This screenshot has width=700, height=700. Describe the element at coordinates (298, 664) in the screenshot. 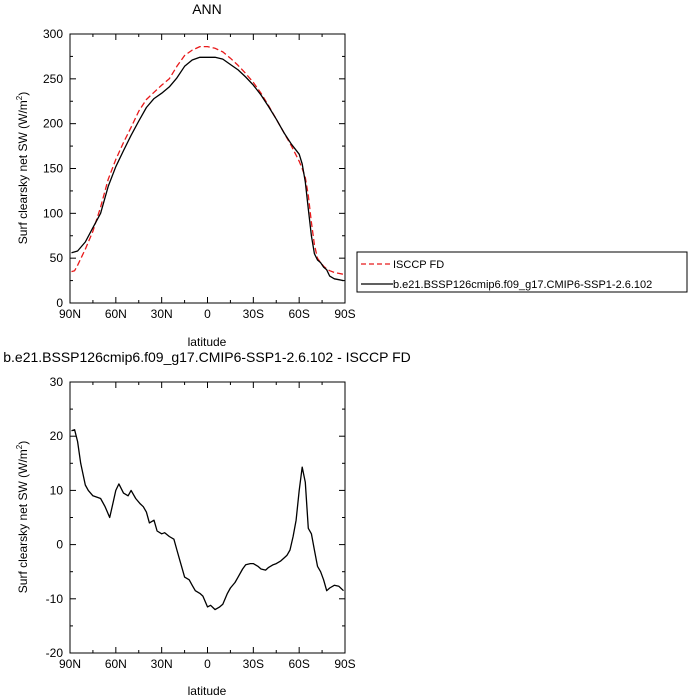

I see `bottom-x-tick-label: 60S` at that location.